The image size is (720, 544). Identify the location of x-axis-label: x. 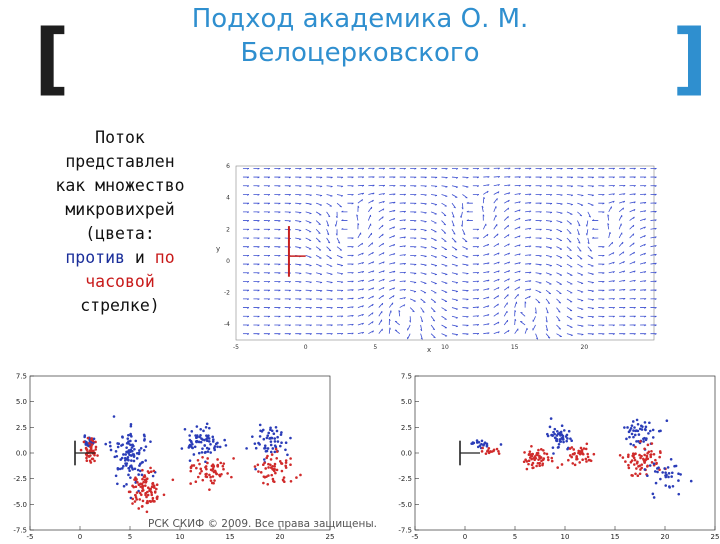
(429, 350).